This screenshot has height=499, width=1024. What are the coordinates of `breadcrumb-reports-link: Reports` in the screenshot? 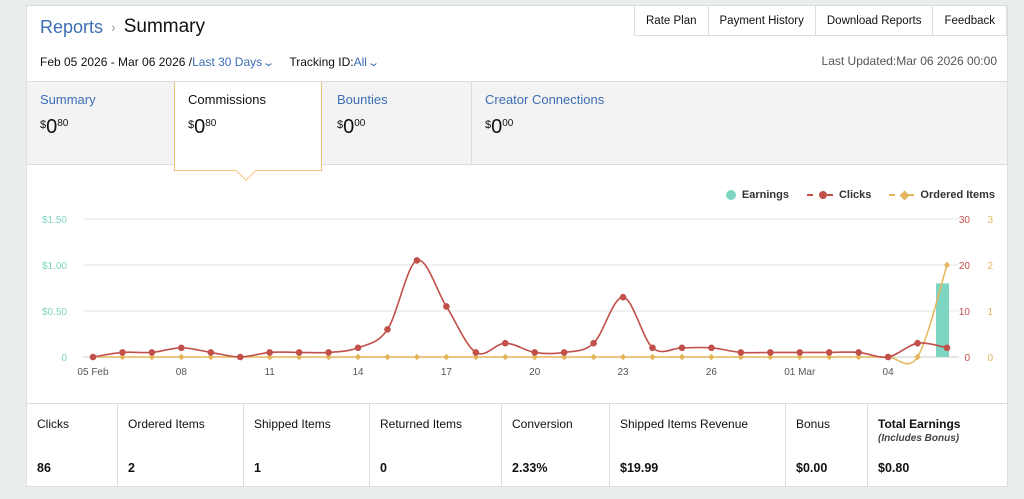 It's located at (72, 26).